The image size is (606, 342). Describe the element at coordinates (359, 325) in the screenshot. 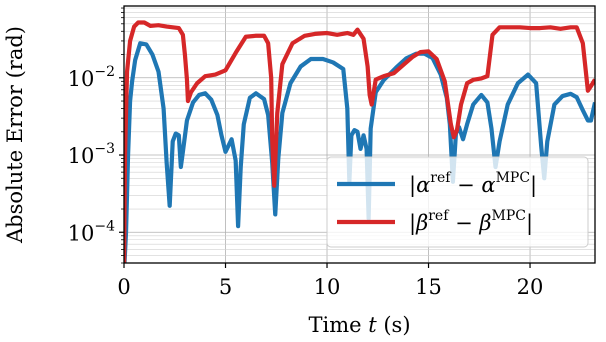

I see `x-axis-label: Time t (s)` at that location.